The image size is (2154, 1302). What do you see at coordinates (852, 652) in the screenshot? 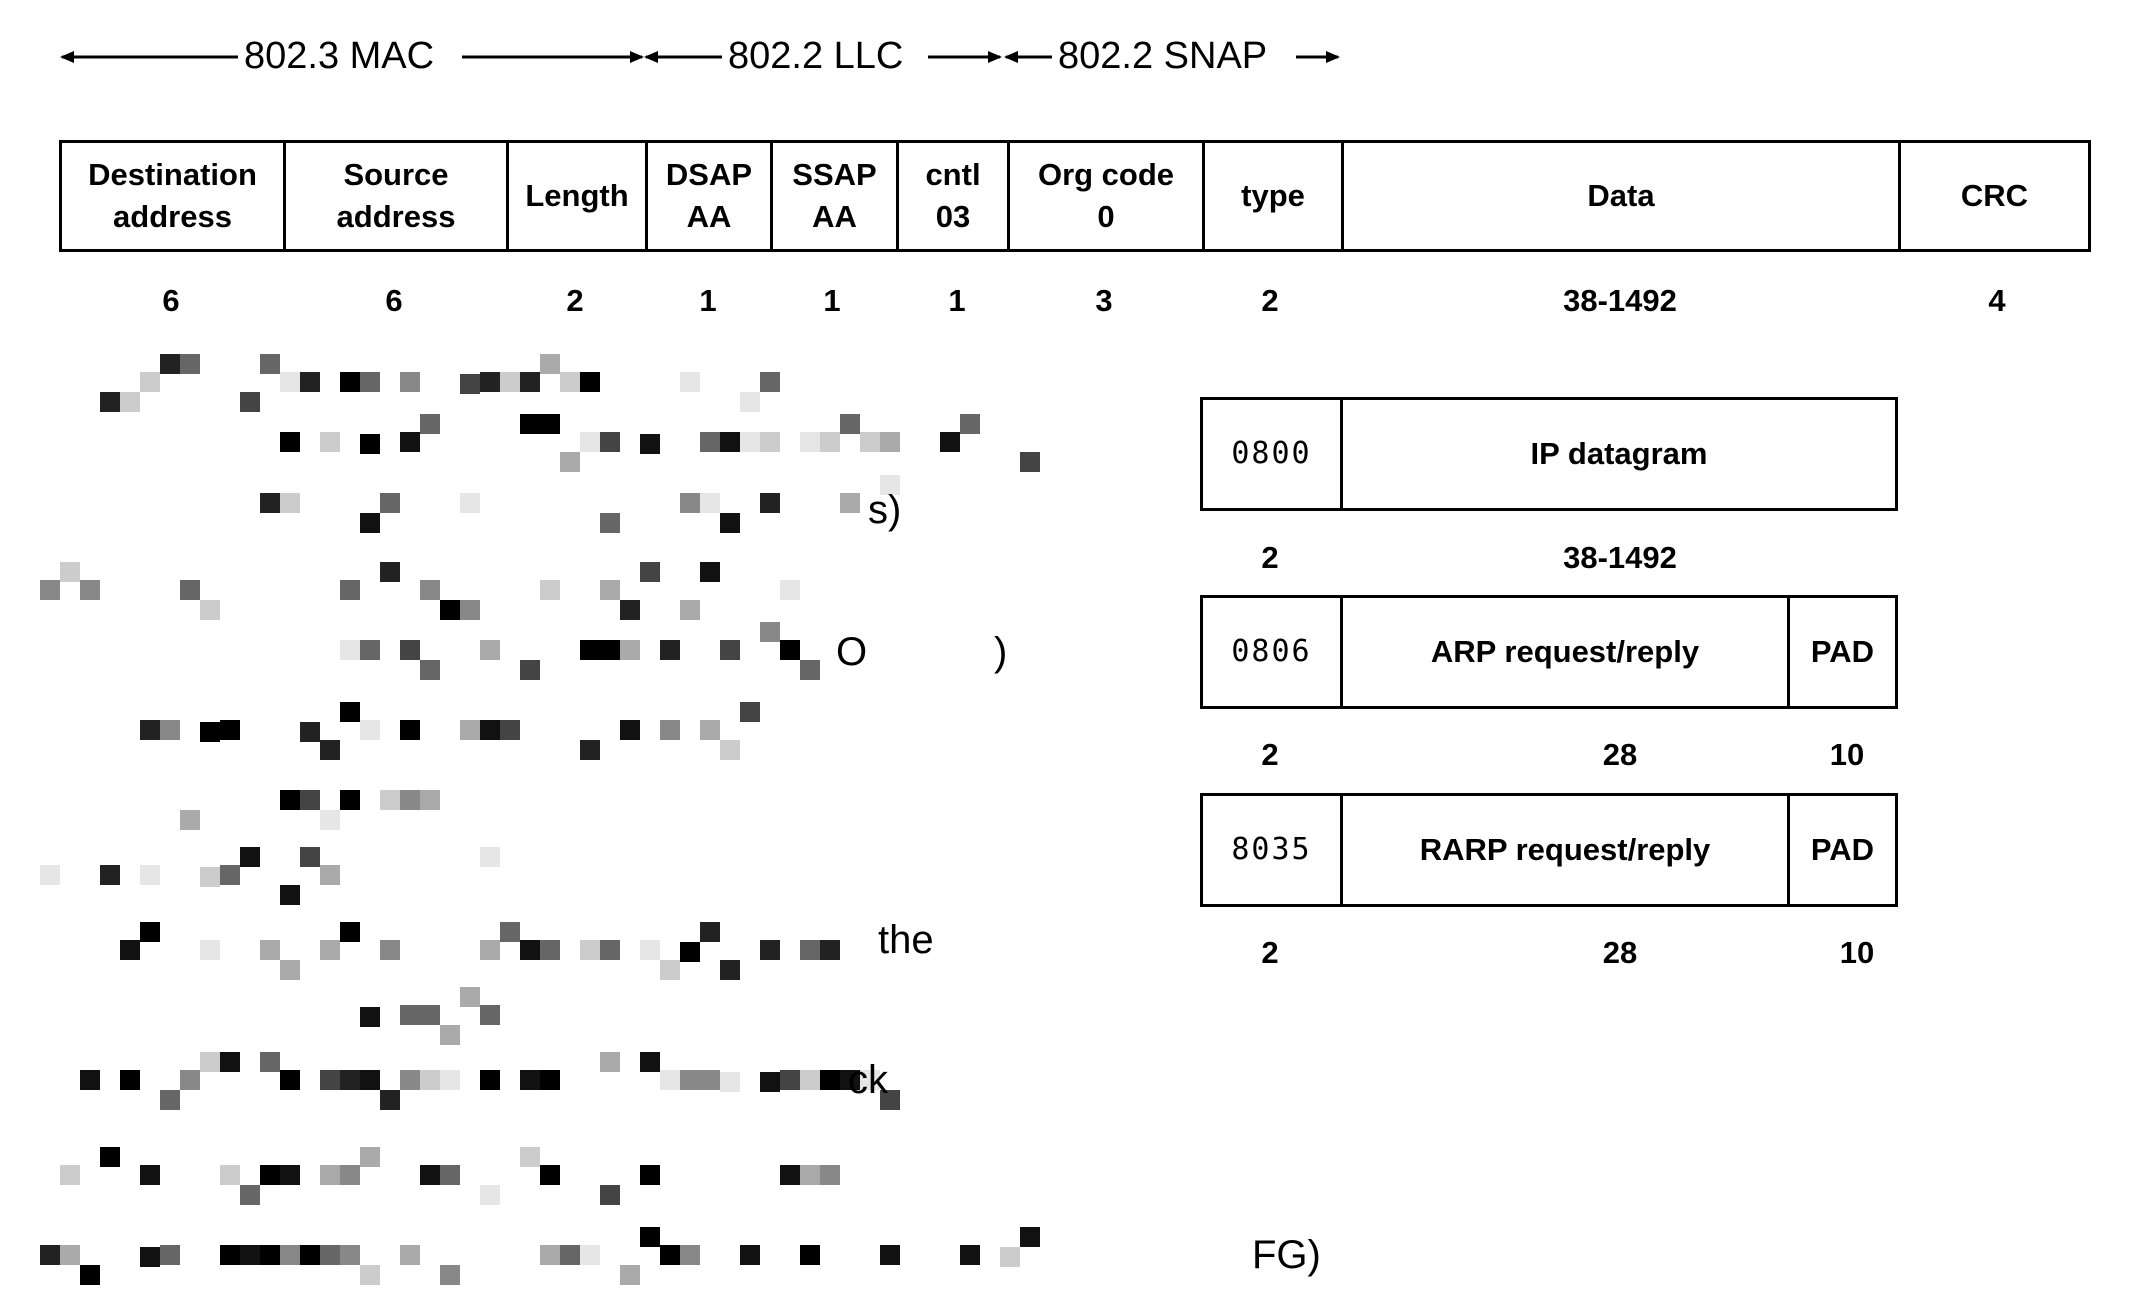
I see `redacted-fragment: O` at bounding box center [852, 652].